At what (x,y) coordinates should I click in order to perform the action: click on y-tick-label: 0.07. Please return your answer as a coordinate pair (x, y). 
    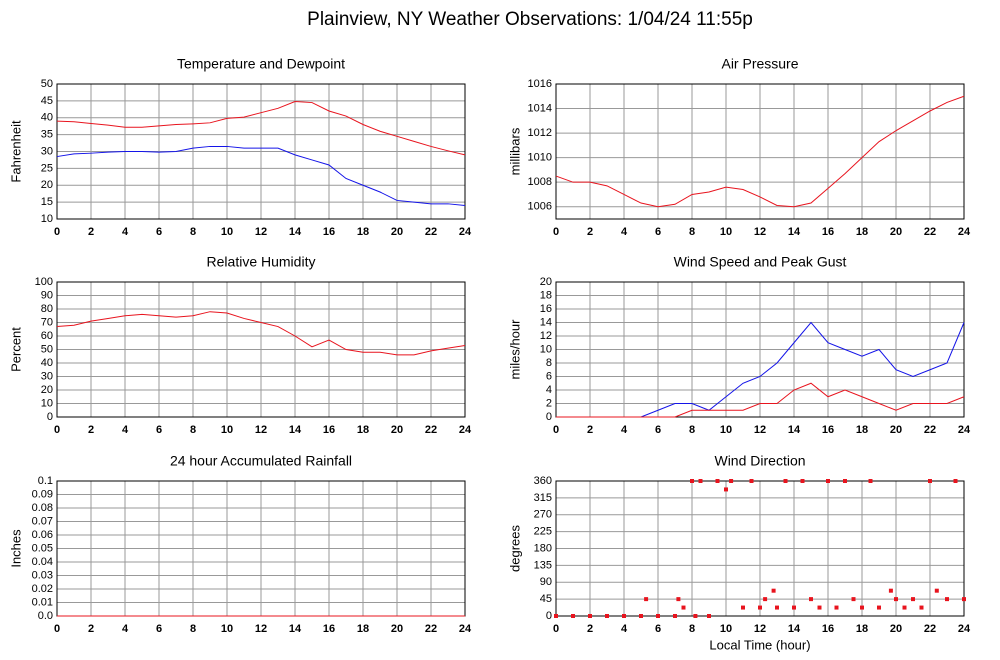
    Looking at the image, I should click on (42, 521).